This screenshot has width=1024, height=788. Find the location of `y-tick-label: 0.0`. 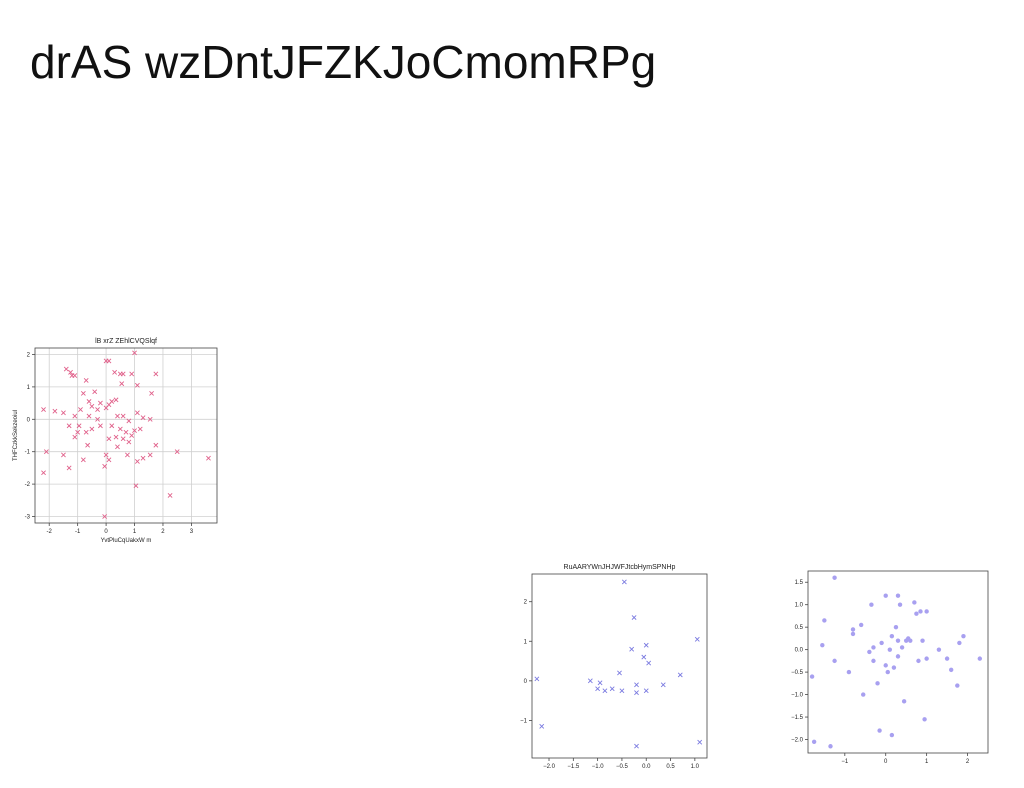

y-tick-label: 0.0 is located at coordinates (799, 651).